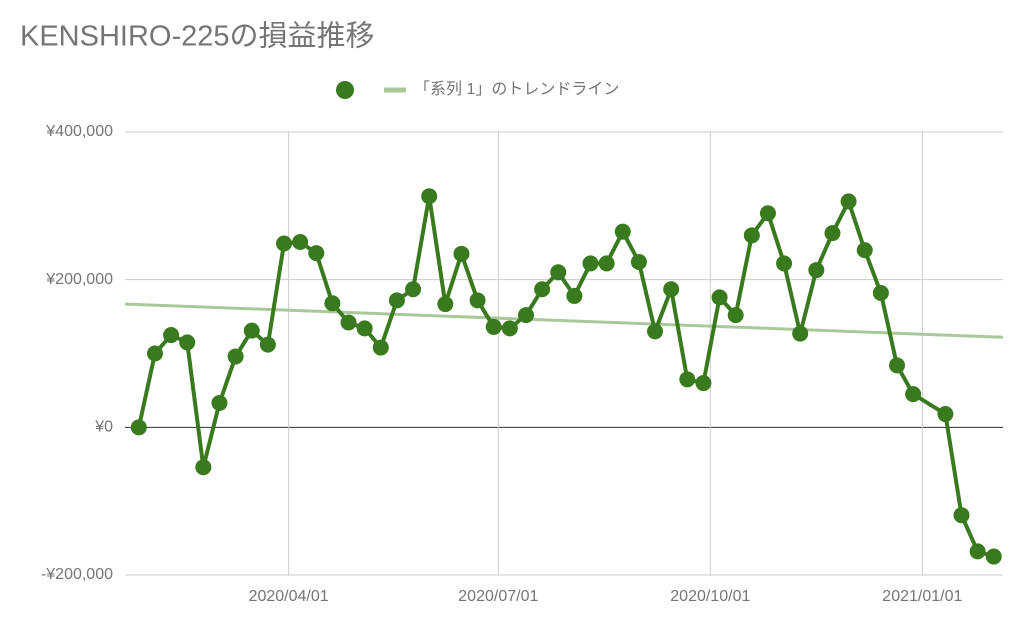 The image size is (1020, 628). I want to click on y-tick-label: -¥200,000, so click(77, 574).